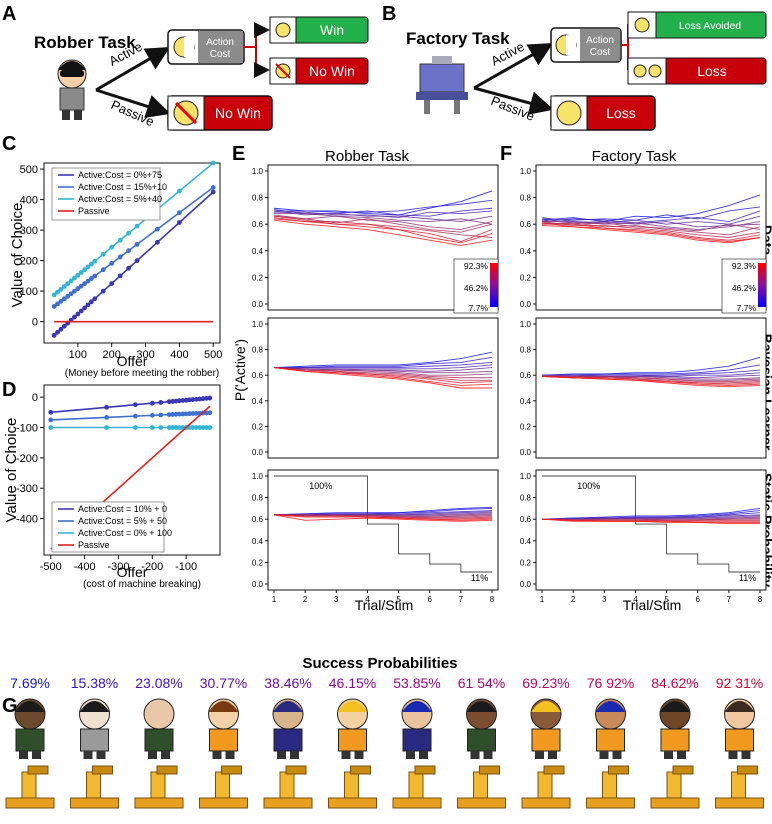 The height and width of the screenshot is (824, 772). I want to click on robber-nowin-passive-label: No Win, so click(238, 113).